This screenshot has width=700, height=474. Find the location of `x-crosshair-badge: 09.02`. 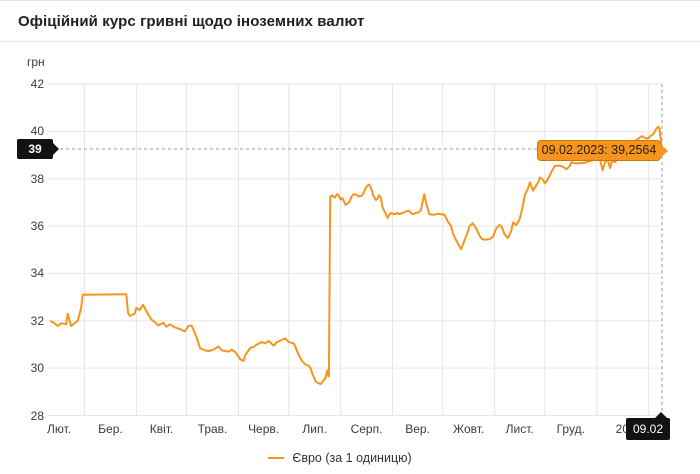

x-crosshair-badge: 09.02 is located at coordinates (648, 426).